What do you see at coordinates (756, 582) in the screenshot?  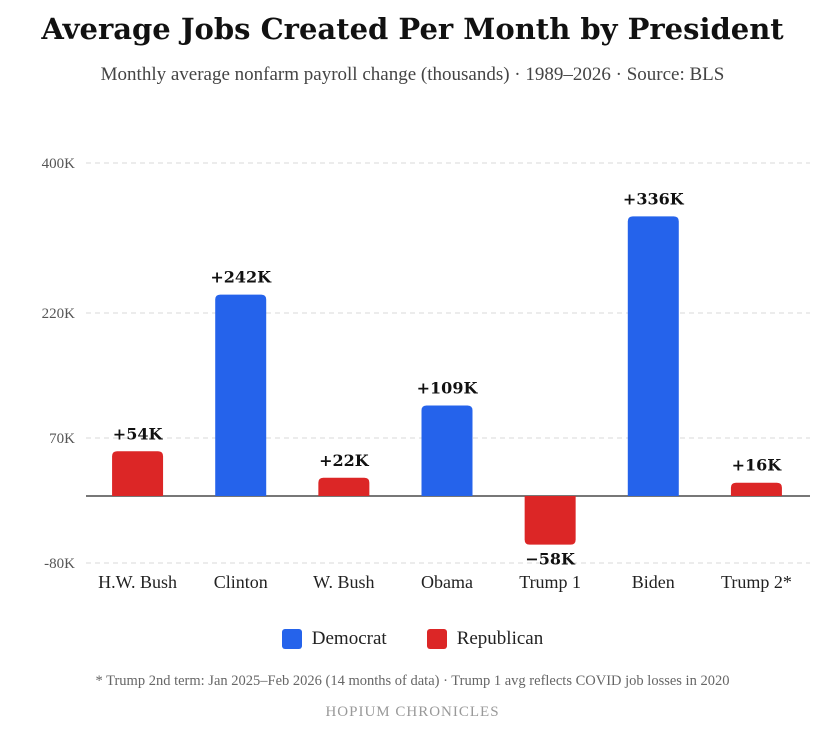 I see `x-tick-label: Trump 2*` at bounding box center [756, 582].